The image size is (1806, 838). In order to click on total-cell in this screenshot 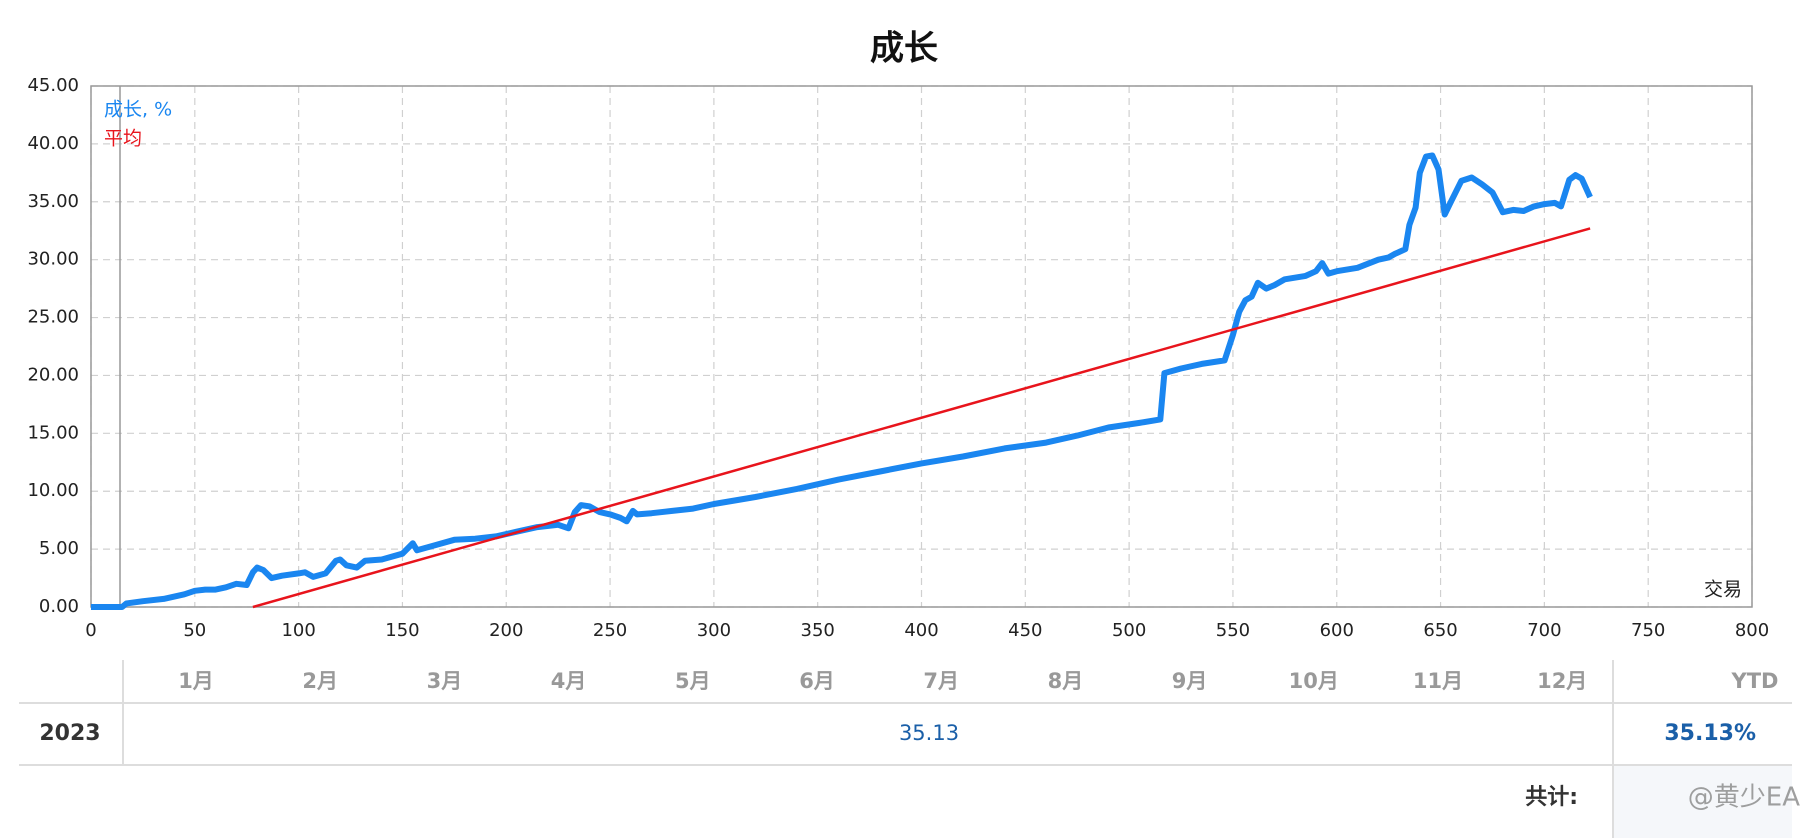, I will do `click(1703, 802)`.